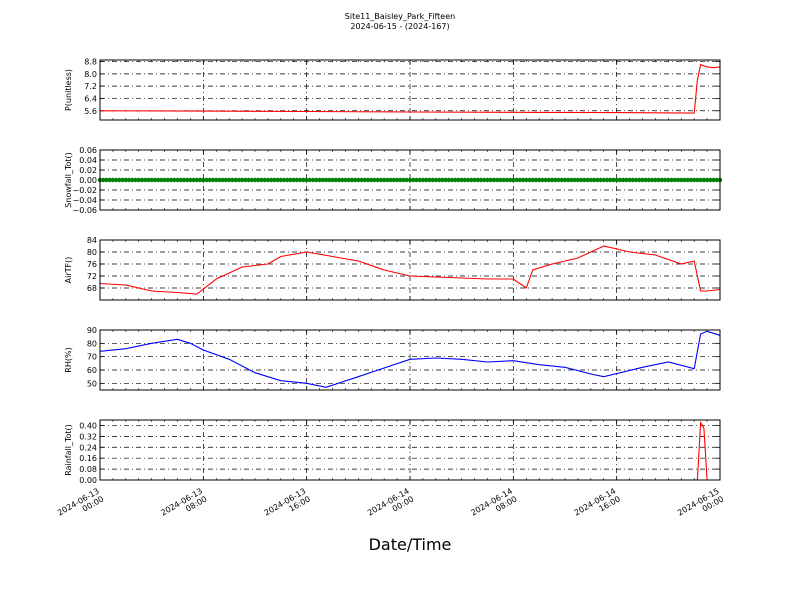  Describe the element at coordinates (92, 370) in the screenshot. I see `y-tick-label: 60` at that location.